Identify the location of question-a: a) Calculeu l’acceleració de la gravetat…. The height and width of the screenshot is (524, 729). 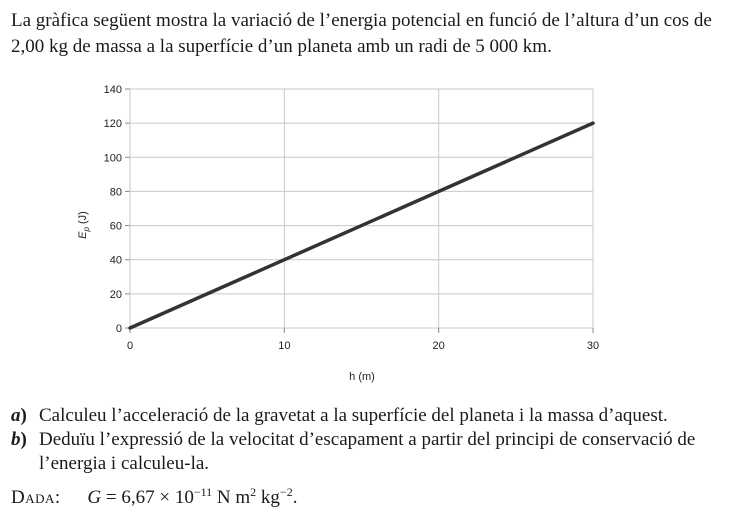
(365, 416).